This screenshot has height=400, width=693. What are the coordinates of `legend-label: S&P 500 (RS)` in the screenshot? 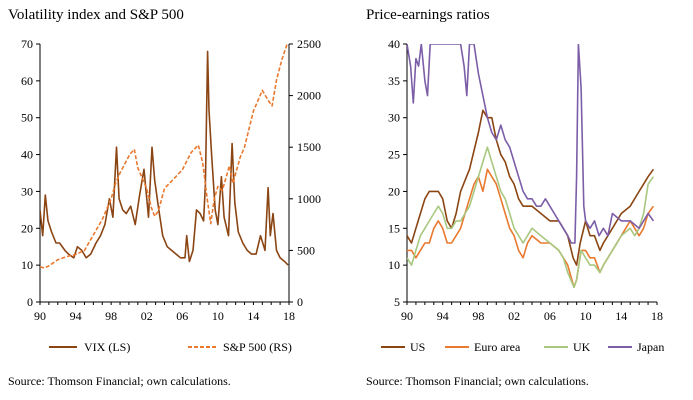 It's located at (257, 347).